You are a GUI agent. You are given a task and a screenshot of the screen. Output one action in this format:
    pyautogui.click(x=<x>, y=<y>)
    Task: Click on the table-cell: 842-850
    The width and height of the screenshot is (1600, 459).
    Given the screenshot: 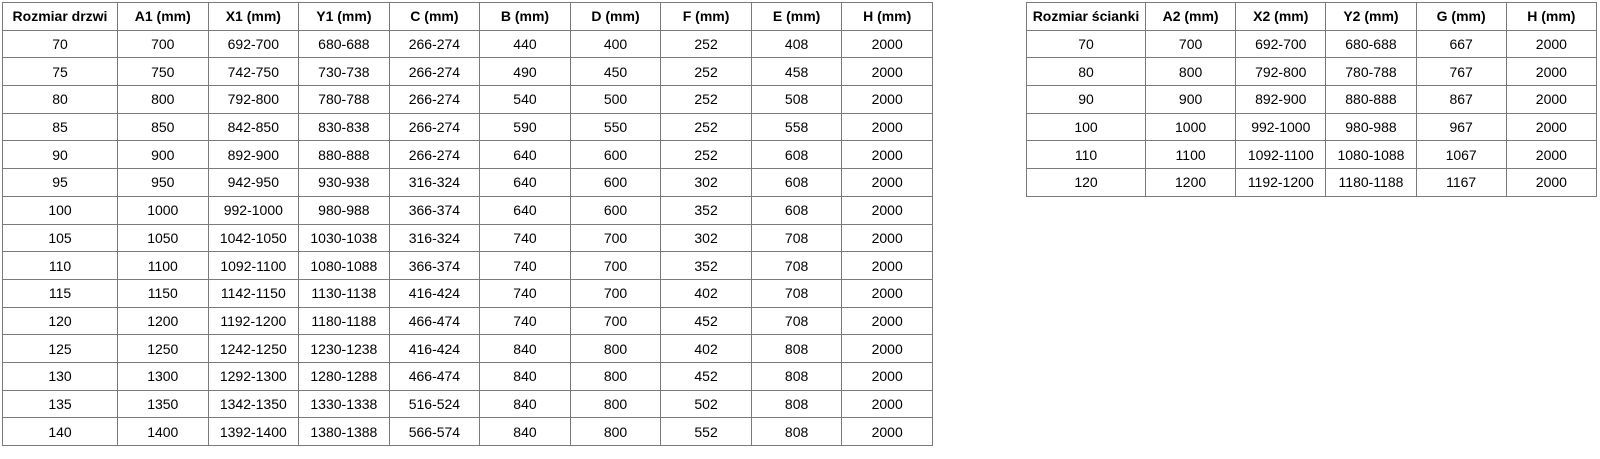 What is the action you would take?
    pyautogui.click(x=253, y=127)
    